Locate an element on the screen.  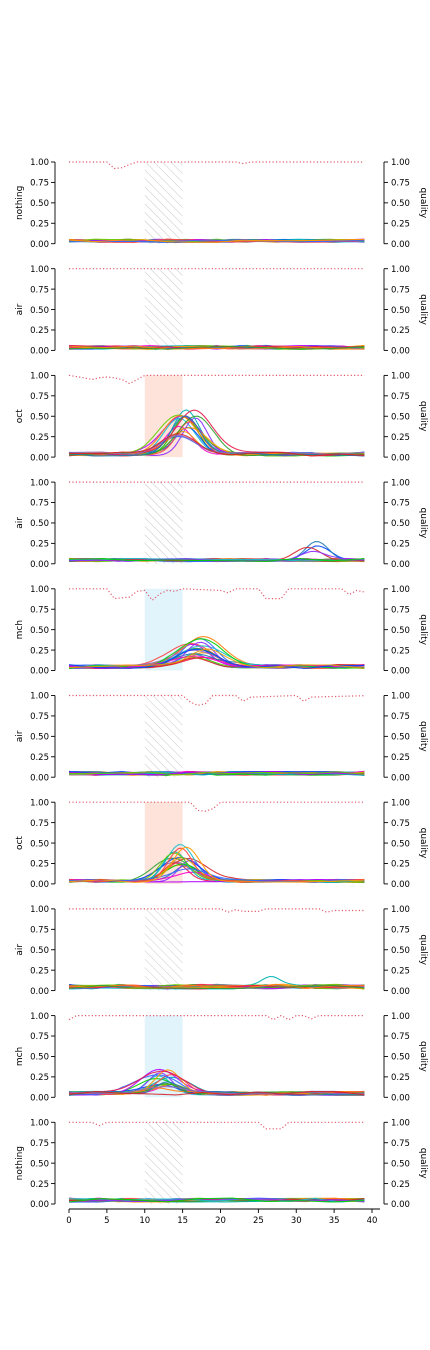
x-tick-label: 5 is located at coordinates (106, 1221).